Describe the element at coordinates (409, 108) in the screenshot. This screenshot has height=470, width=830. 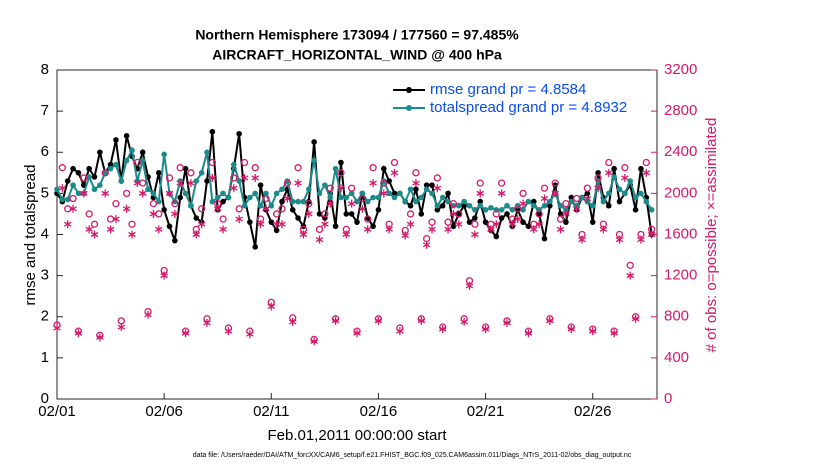
I see `legend-marker` at that location.